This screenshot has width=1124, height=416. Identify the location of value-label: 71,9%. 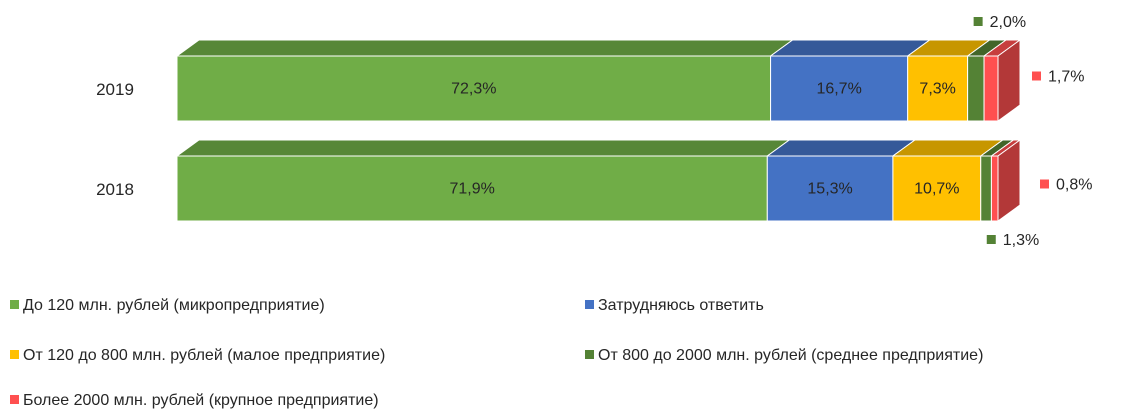
(471, 189).